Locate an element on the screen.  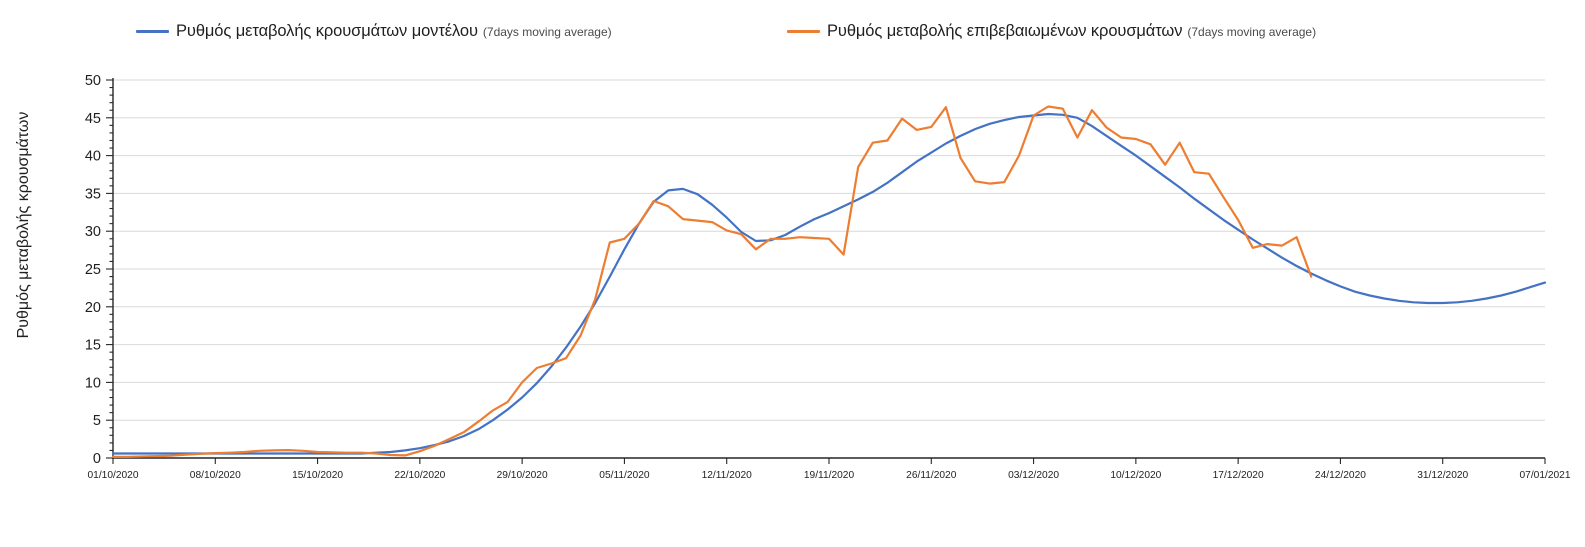
x-tick-label: 24/12/2020 is located at coordinates (1340, 475).